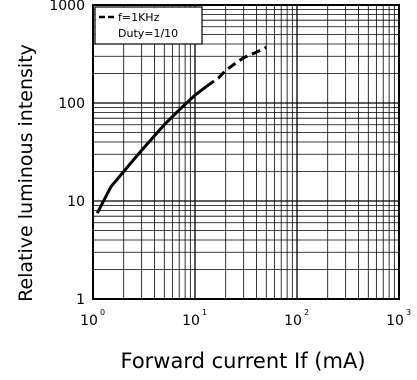 The height and width of the screenshot is (380, 417). I want to click on x-tick-exponent: 0, so click(102, 312).